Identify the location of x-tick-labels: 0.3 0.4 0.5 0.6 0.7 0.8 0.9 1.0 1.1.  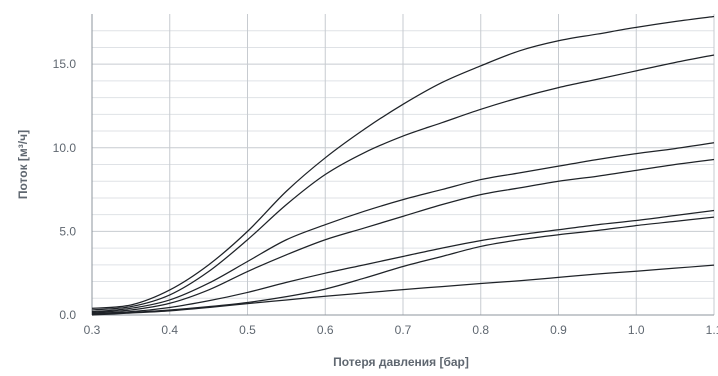
(401, 330).